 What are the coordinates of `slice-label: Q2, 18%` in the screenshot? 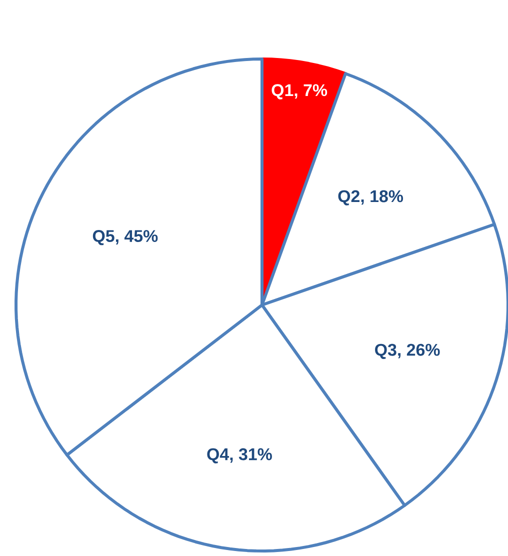 It's located at (371, 198).